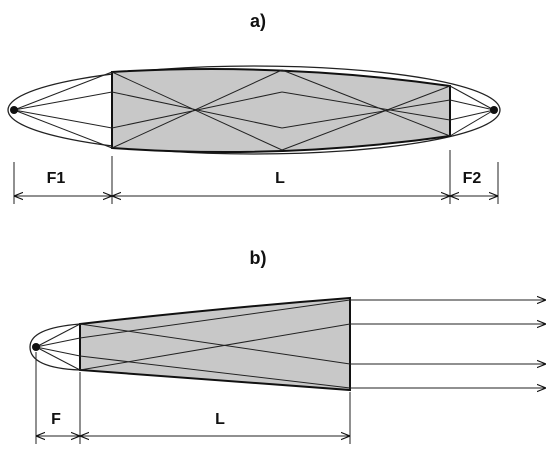 The height and width of the screenshot is (450, 549). I want to click on dim-label-f: F, so click(56, 419).